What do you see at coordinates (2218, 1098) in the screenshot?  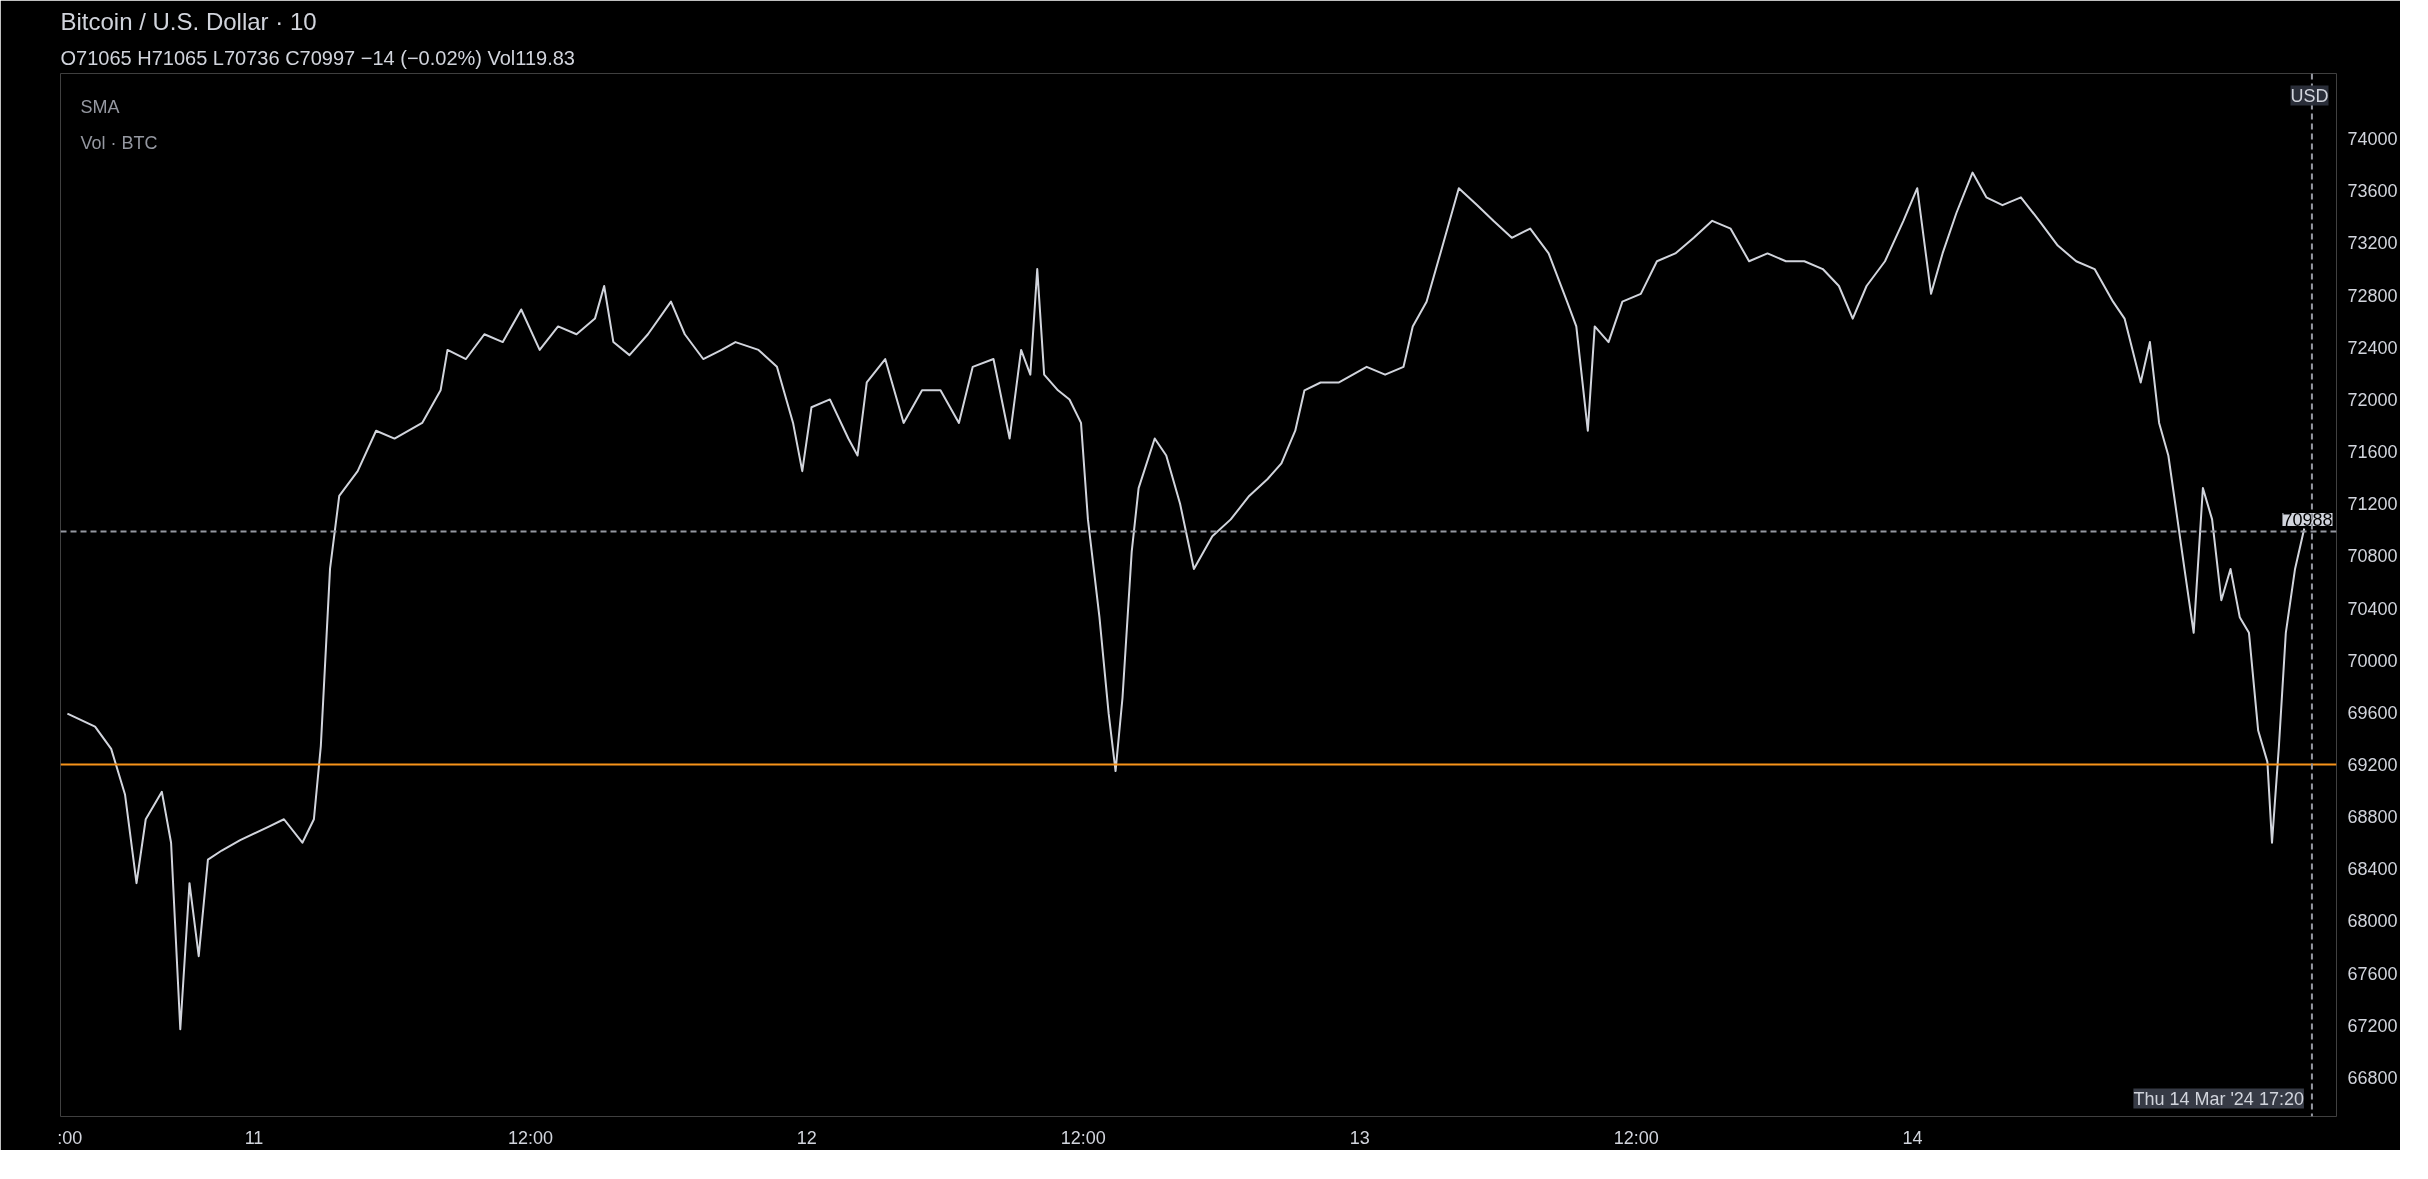 I see `ref-line-label: Thu 14 Mar '24 17:20` at bounding box center [2218, 1098].